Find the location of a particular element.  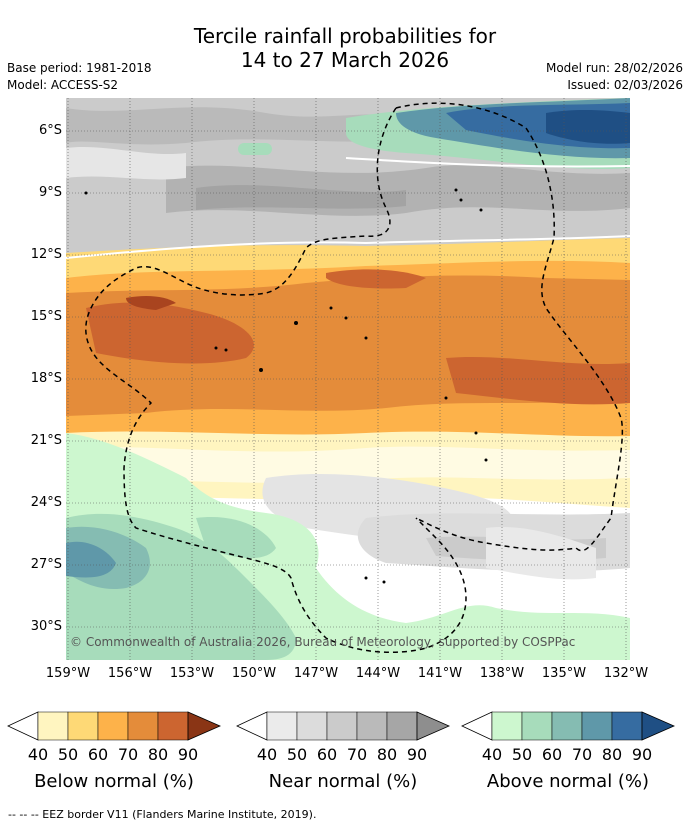

cb-above-tick-50: 50 is located at coordinates (522, 754).